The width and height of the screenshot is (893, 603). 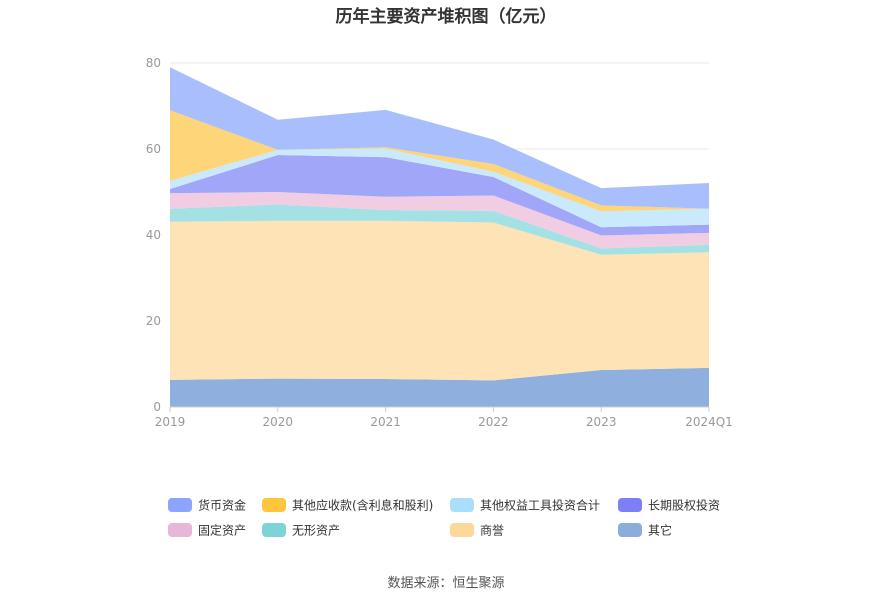 What do you see at coordinates (362, 505) in the screenshot?
I see `legend-label: 其他应收款(含利息和股利)` at bounding box center [362, 505].